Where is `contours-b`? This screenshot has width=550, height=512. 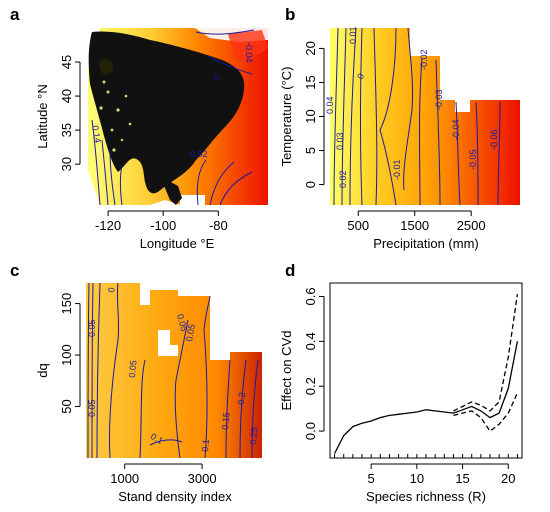 contours-b is located at coordinates (417, 116).